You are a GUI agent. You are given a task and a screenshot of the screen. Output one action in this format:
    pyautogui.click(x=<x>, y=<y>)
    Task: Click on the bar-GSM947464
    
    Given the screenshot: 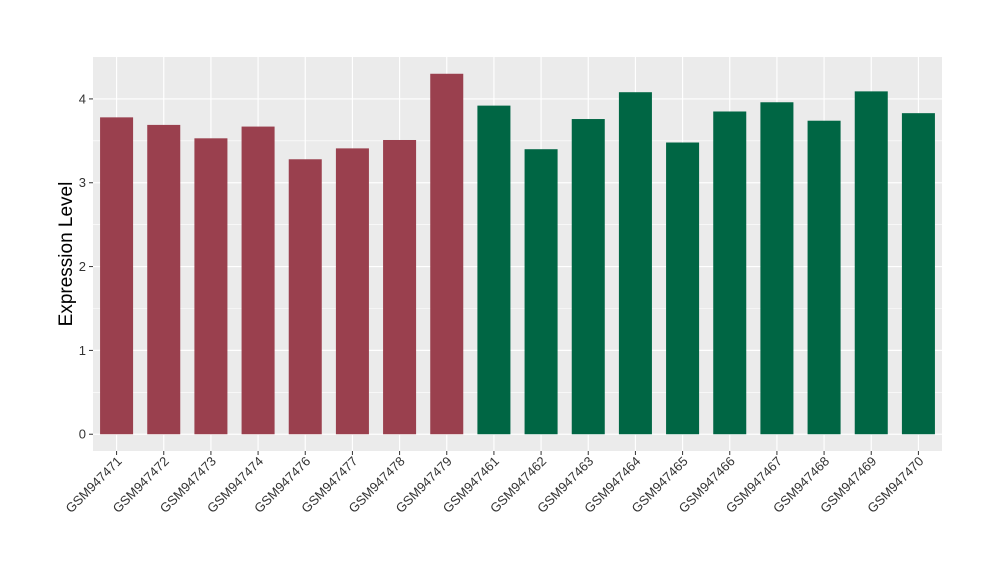 What is the action you would take?
    pyautogui.click(x=635, y=263)
    